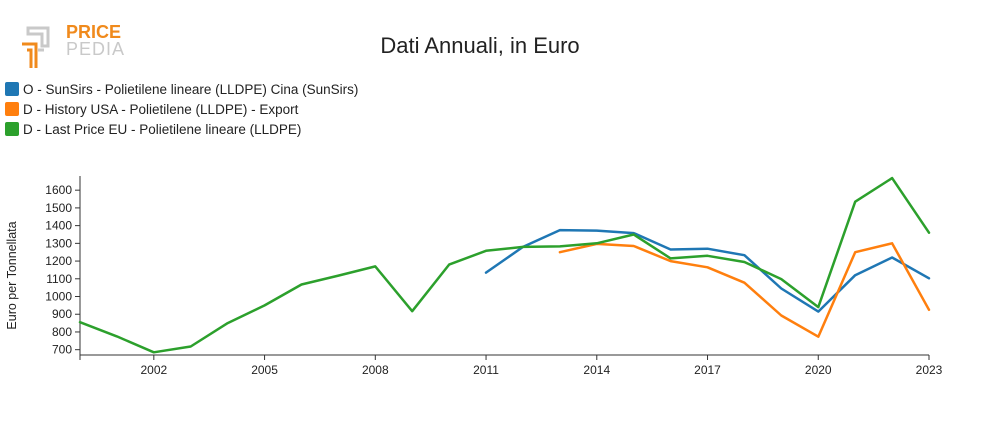  I want to click on x-tick-label: 2020, so click(818, 370).